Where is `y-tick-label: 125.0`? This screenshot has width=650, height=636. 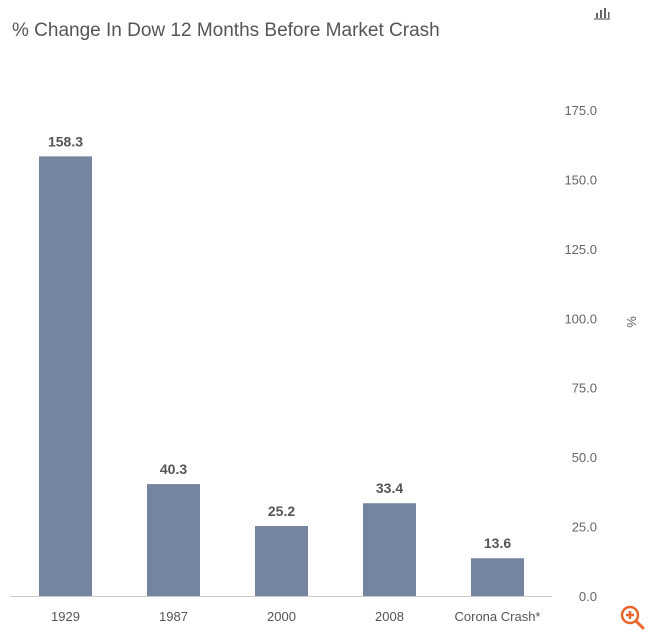 y-tick-label: 125.0 is located at coordinates (580, 249).